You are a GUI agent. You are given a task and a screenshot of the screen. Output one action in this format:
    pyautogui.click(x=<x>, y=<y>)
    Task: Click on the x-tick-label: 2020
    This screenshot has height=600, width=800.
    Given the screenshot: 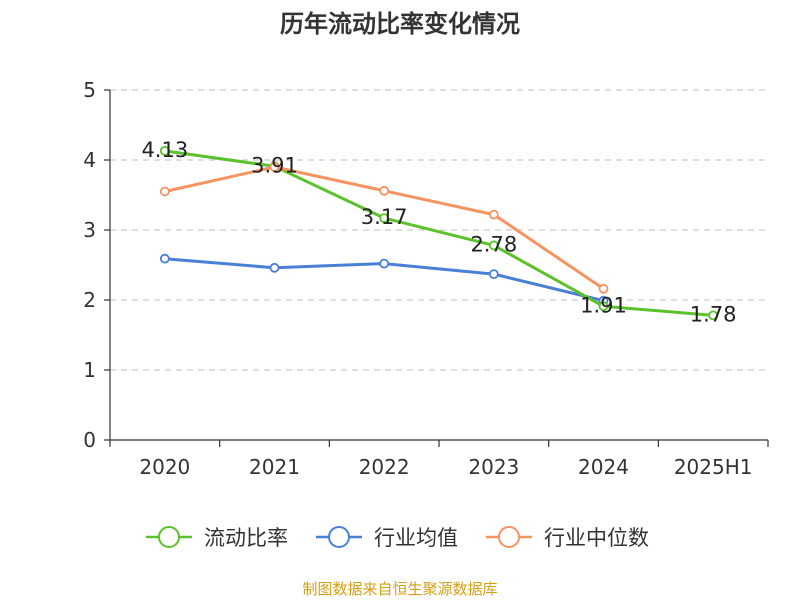 What is the action you would take?
    pyautogui.click(x=164, y=467)
    